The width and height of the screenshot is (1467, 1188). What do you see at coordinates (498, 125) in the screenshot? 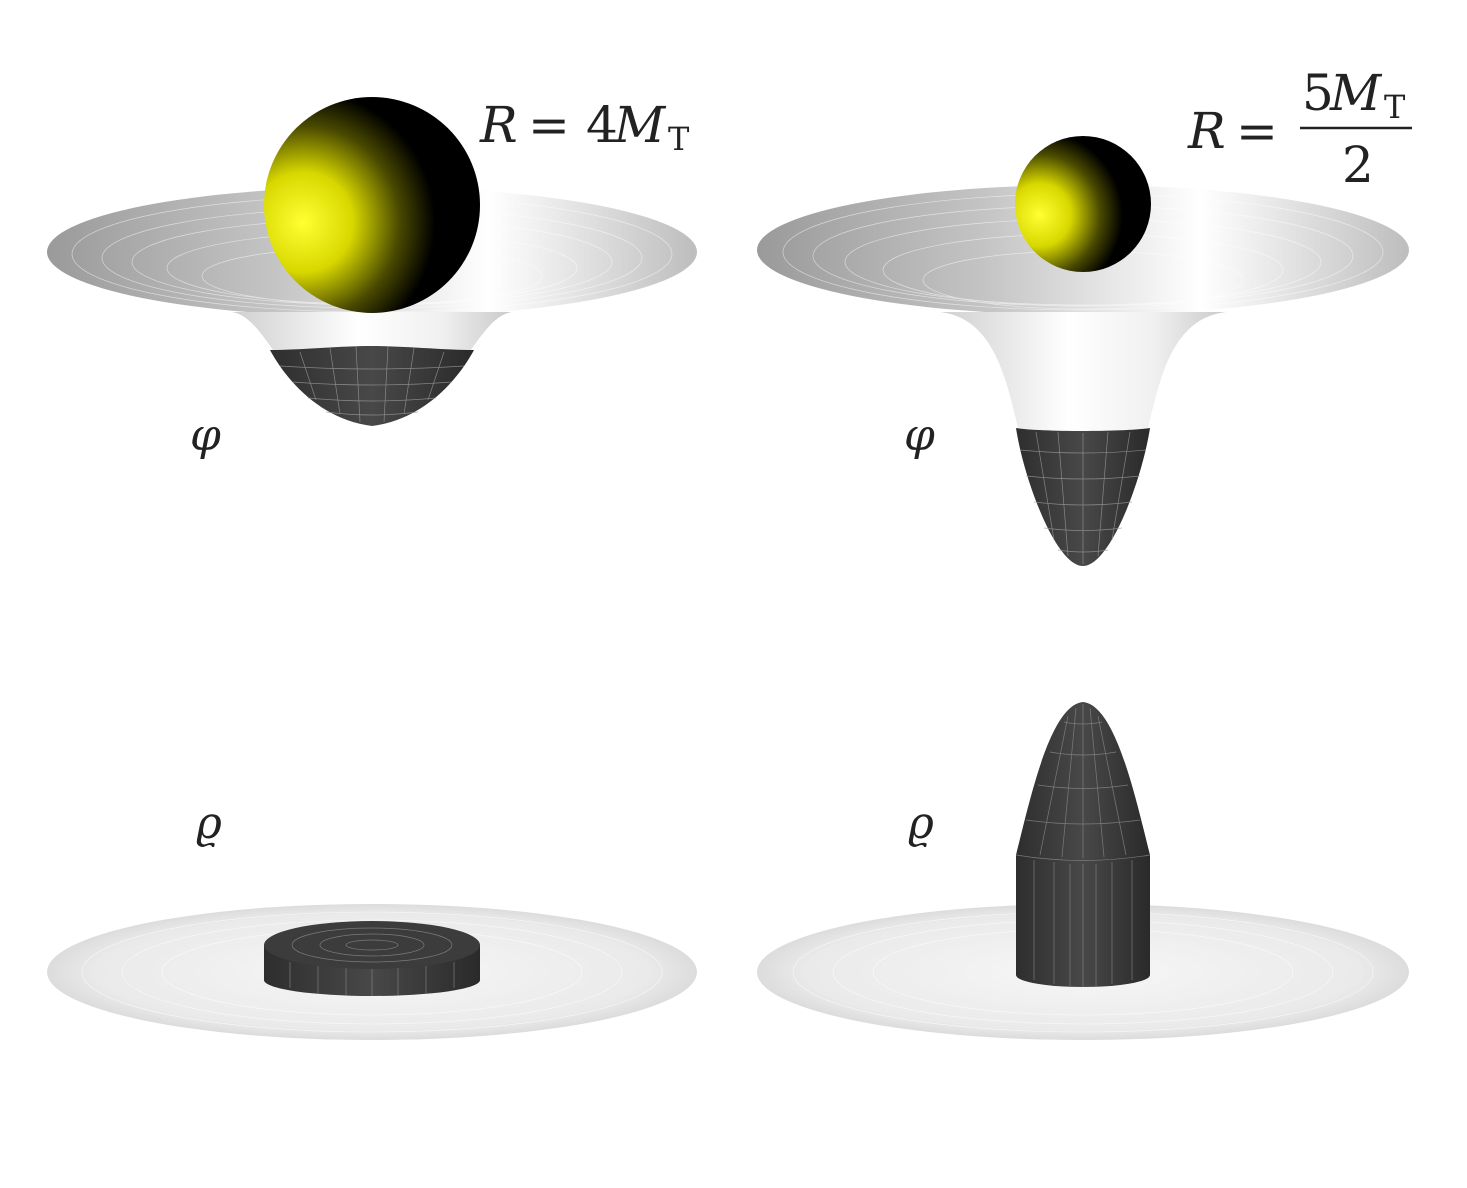
I see `radius-lhs-left: R` at bounding box center [498, 125].